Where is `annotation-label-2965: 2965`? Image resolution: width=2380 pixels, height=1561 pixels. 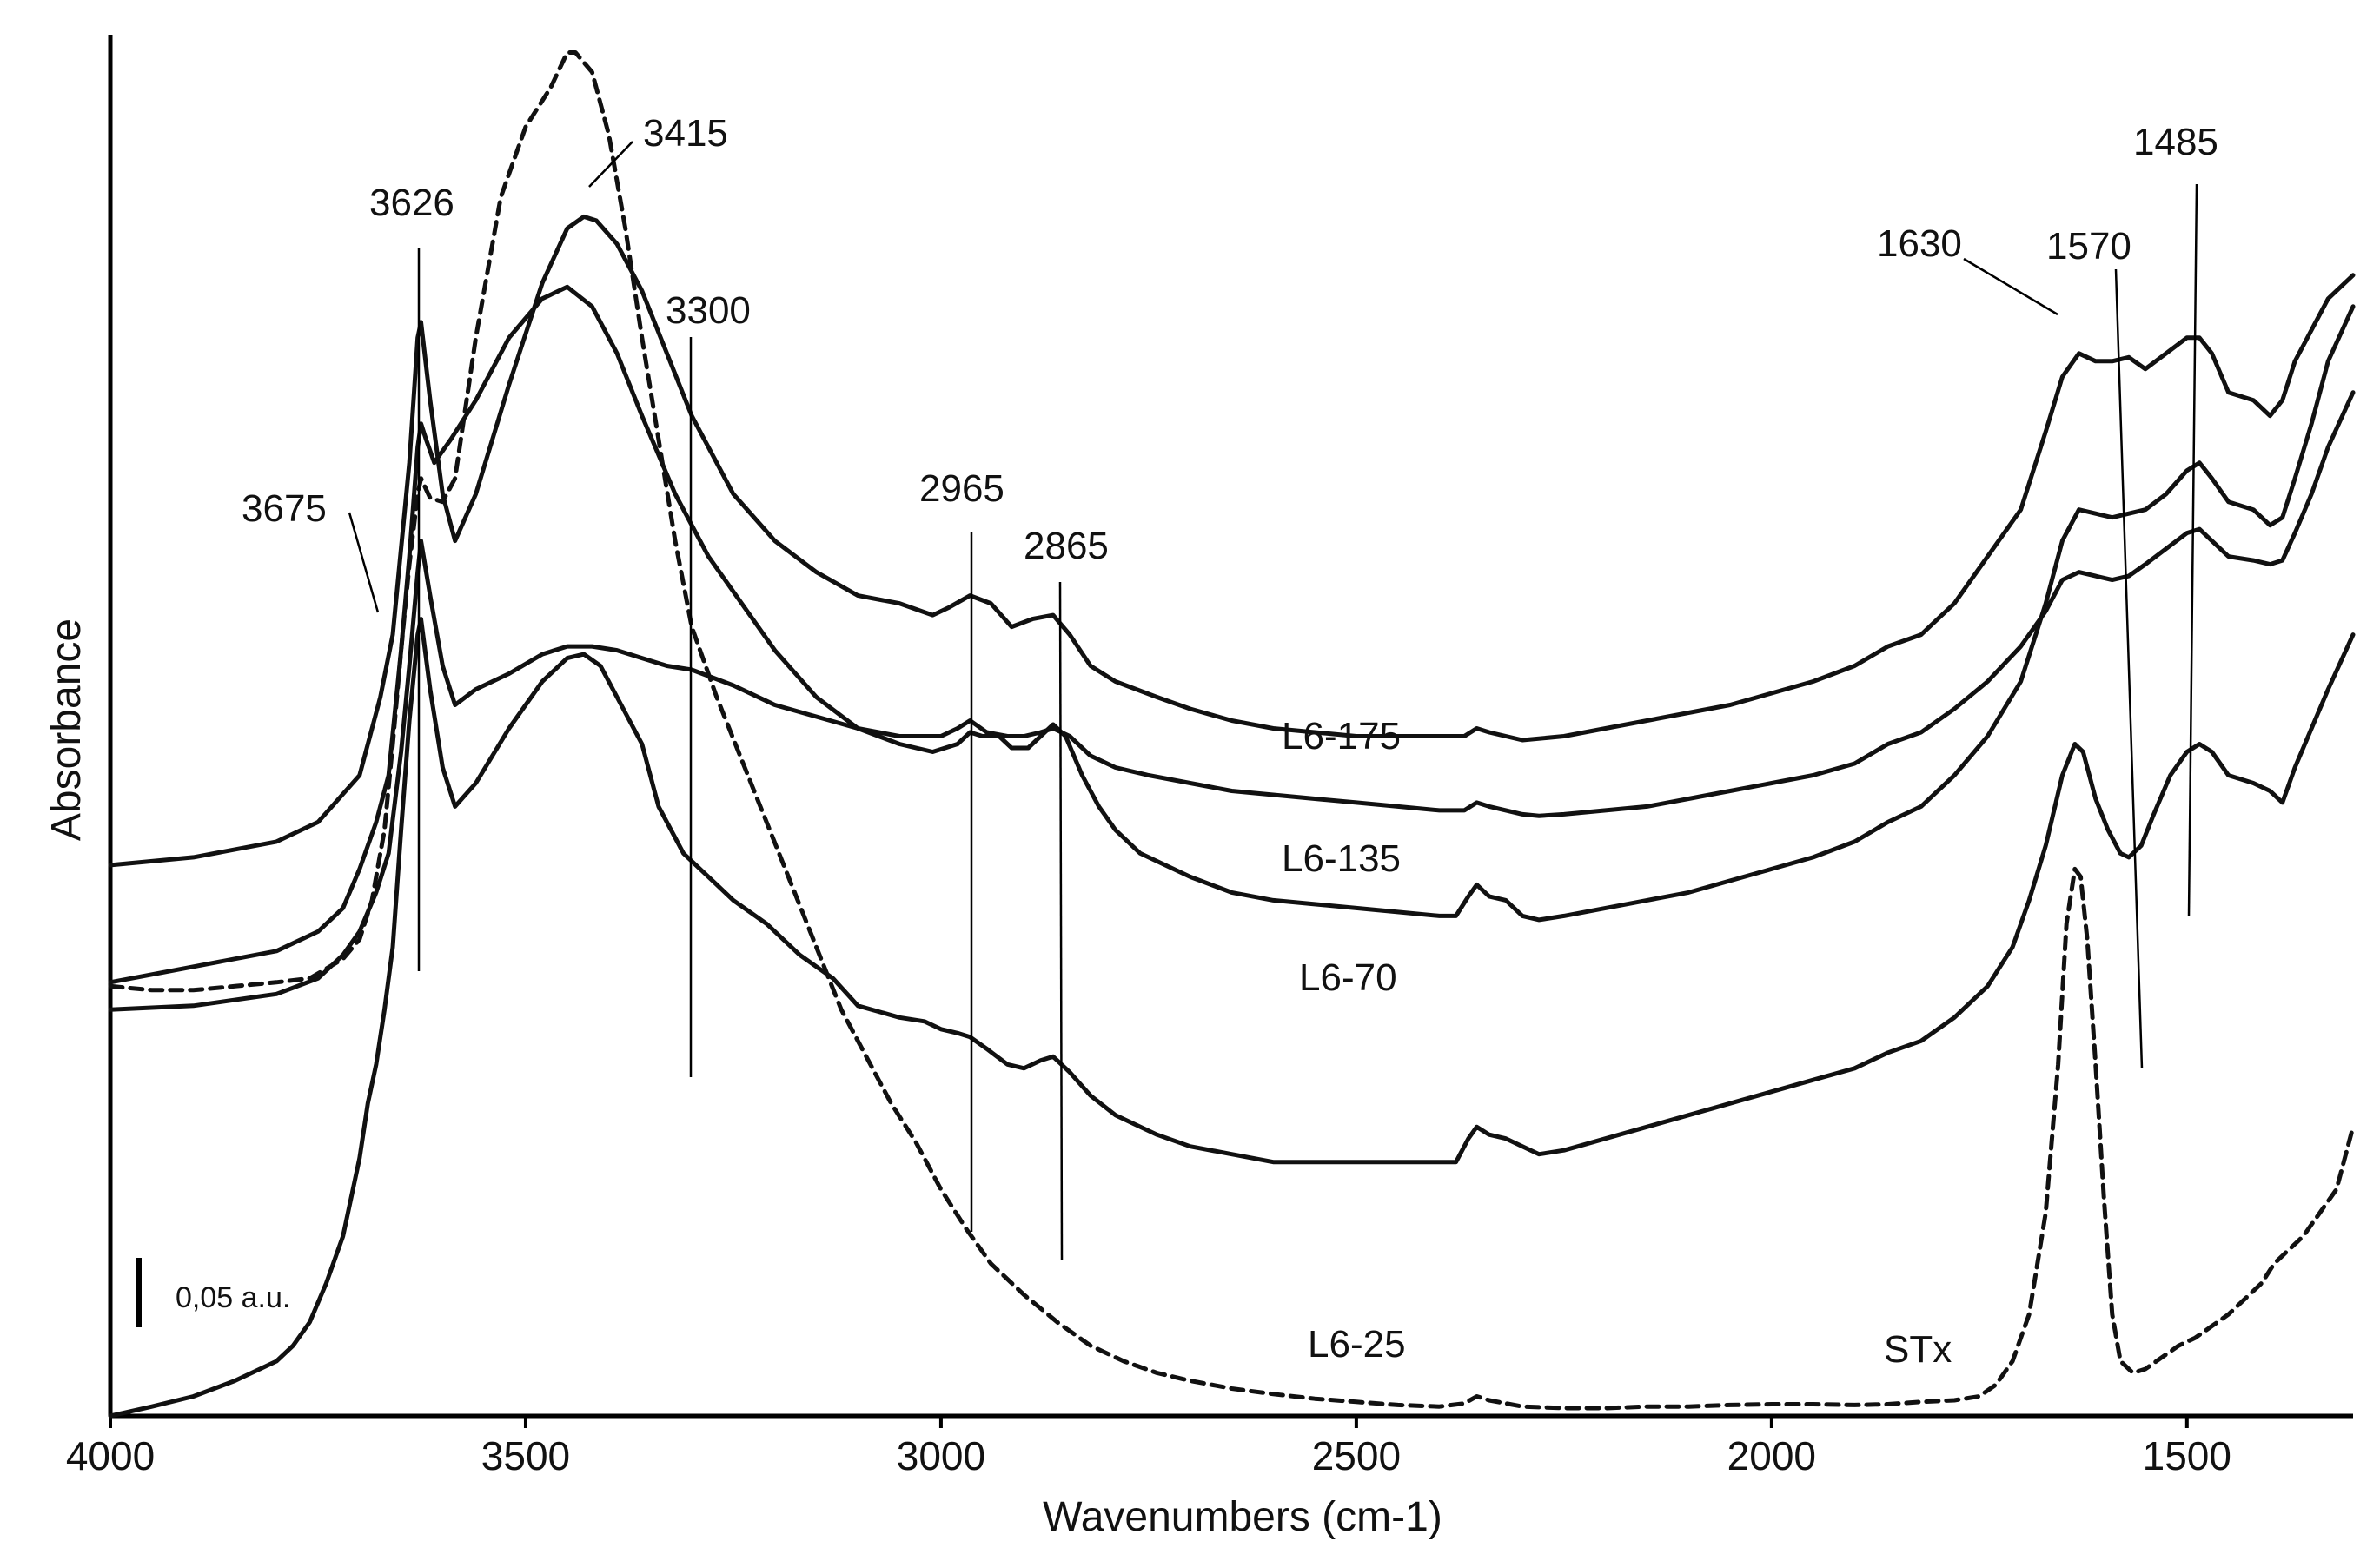 annotation-label-2965: 2965 is located at coordinates (961, 488).